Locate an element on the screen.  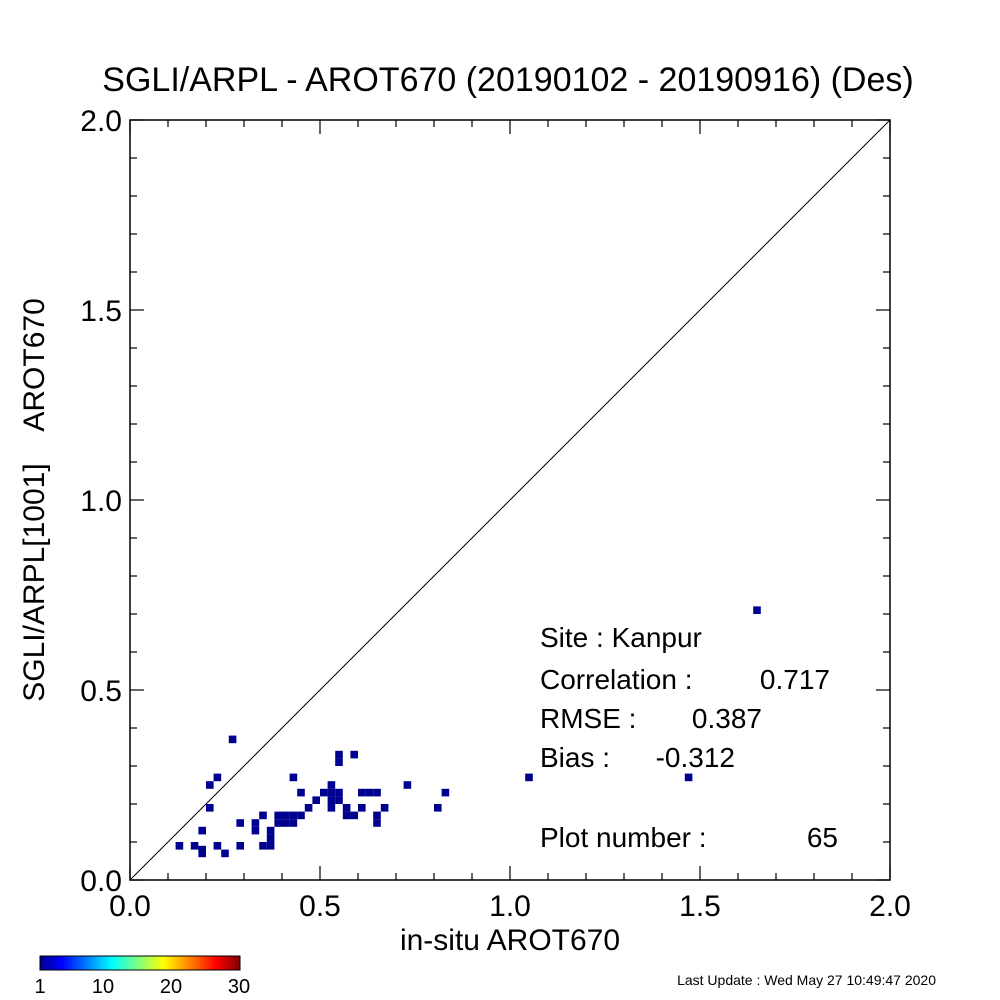
x-tick-labels: 0.0 0.5 1.0 1.5 2.0 is located at coordinates (510, 906).